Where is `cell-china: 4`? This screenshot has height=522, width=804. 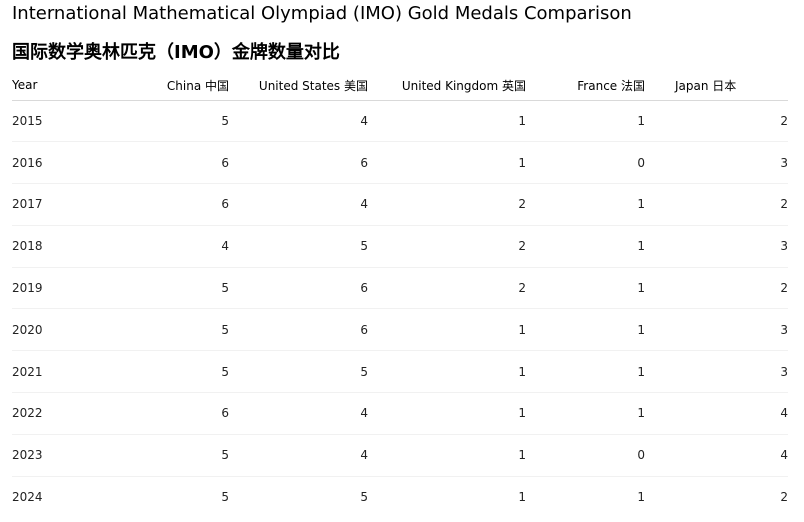
cell-china: 4 is located at coordinates (225, 246).